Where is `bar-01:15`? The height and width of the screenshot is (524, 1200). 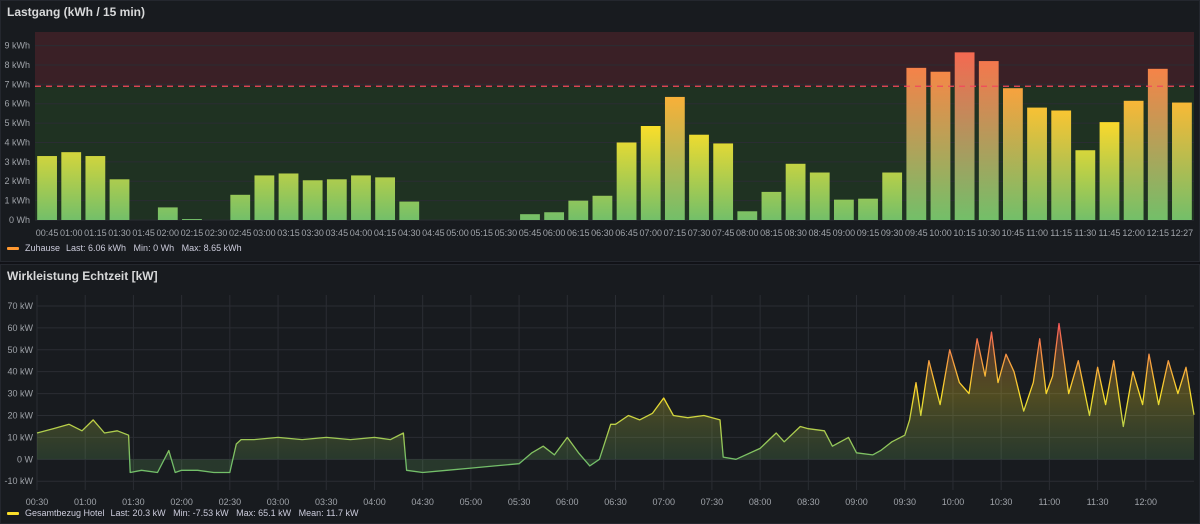 bar-01:15 is located at coordinates (95, 188).